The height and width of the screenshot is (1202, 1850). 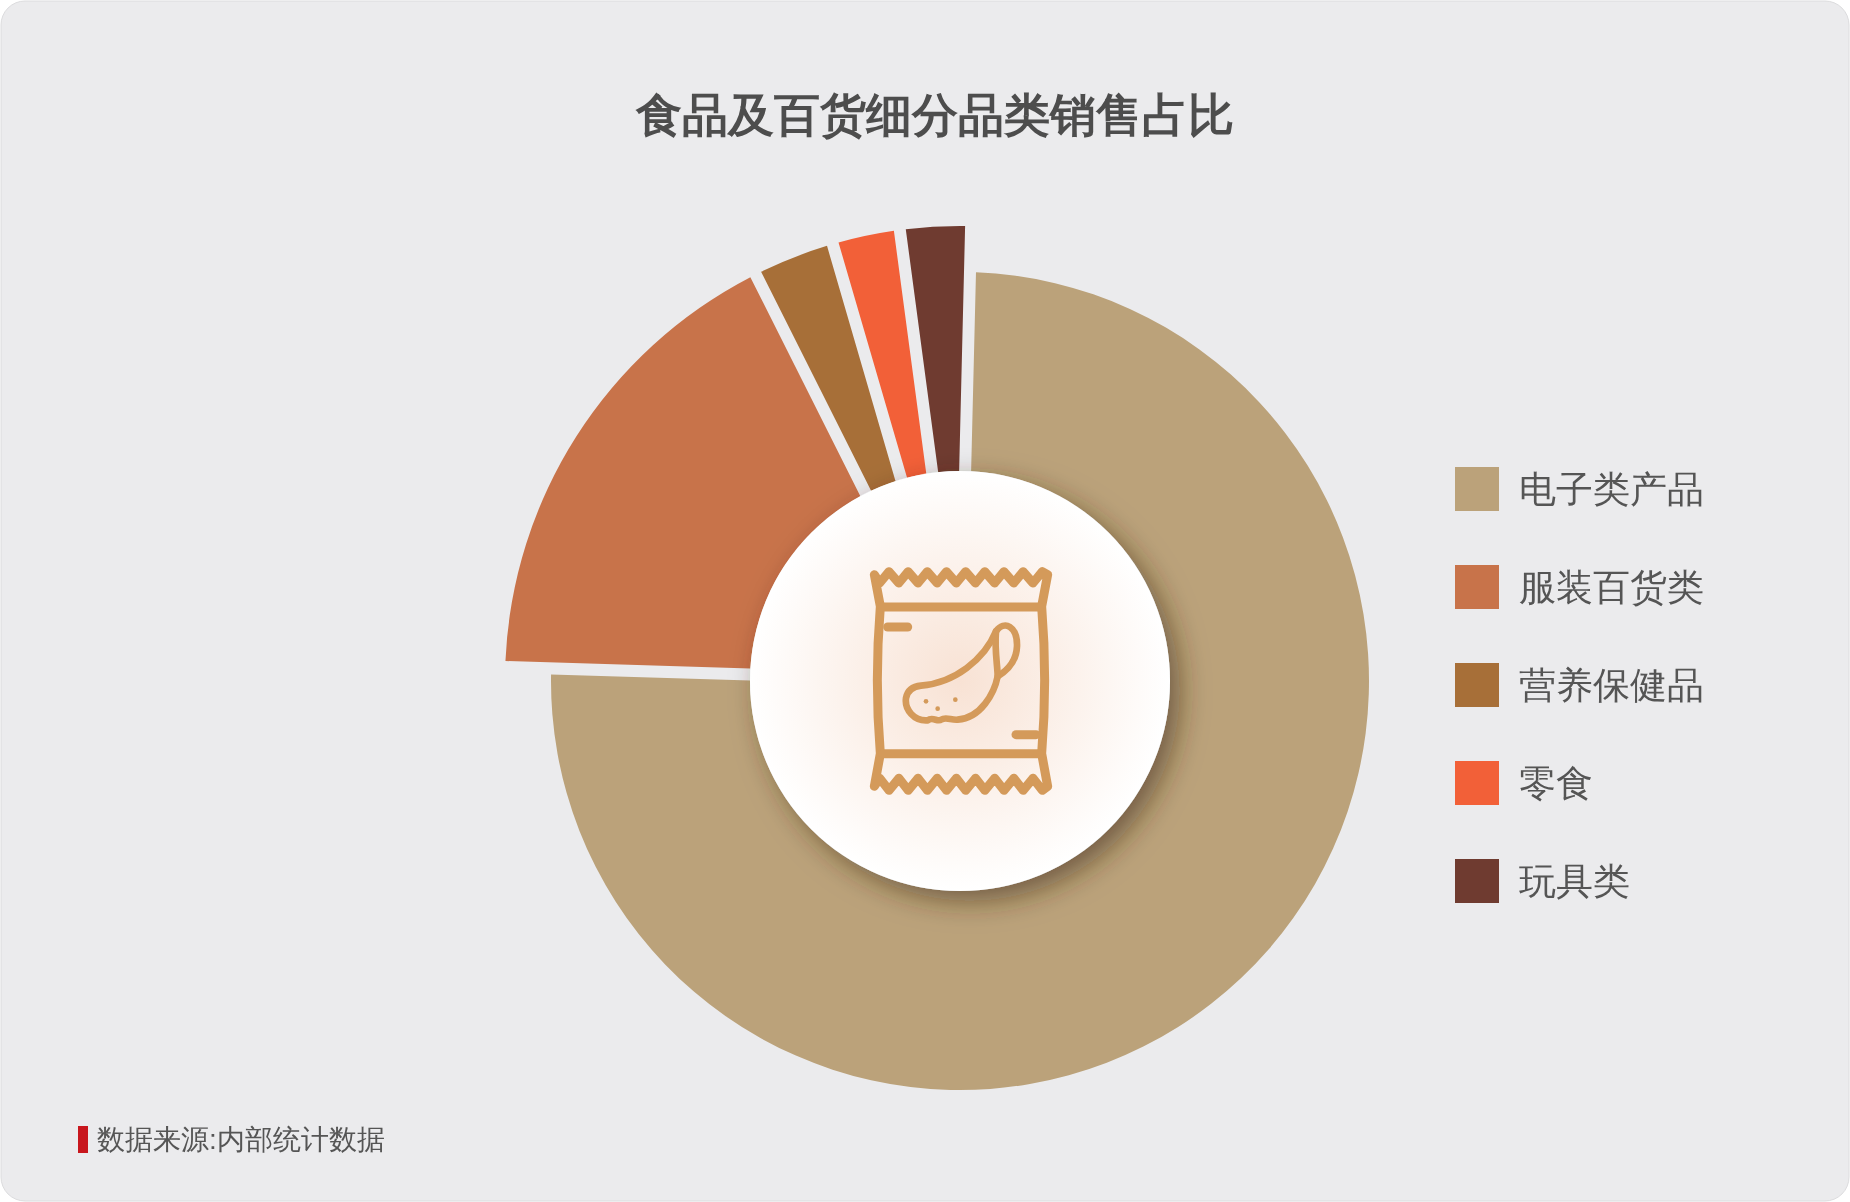 What do you see at coordinates (1556, 783) in the screenshot?
I see `legend-label: 零食` at bounding box center [1556, 783].